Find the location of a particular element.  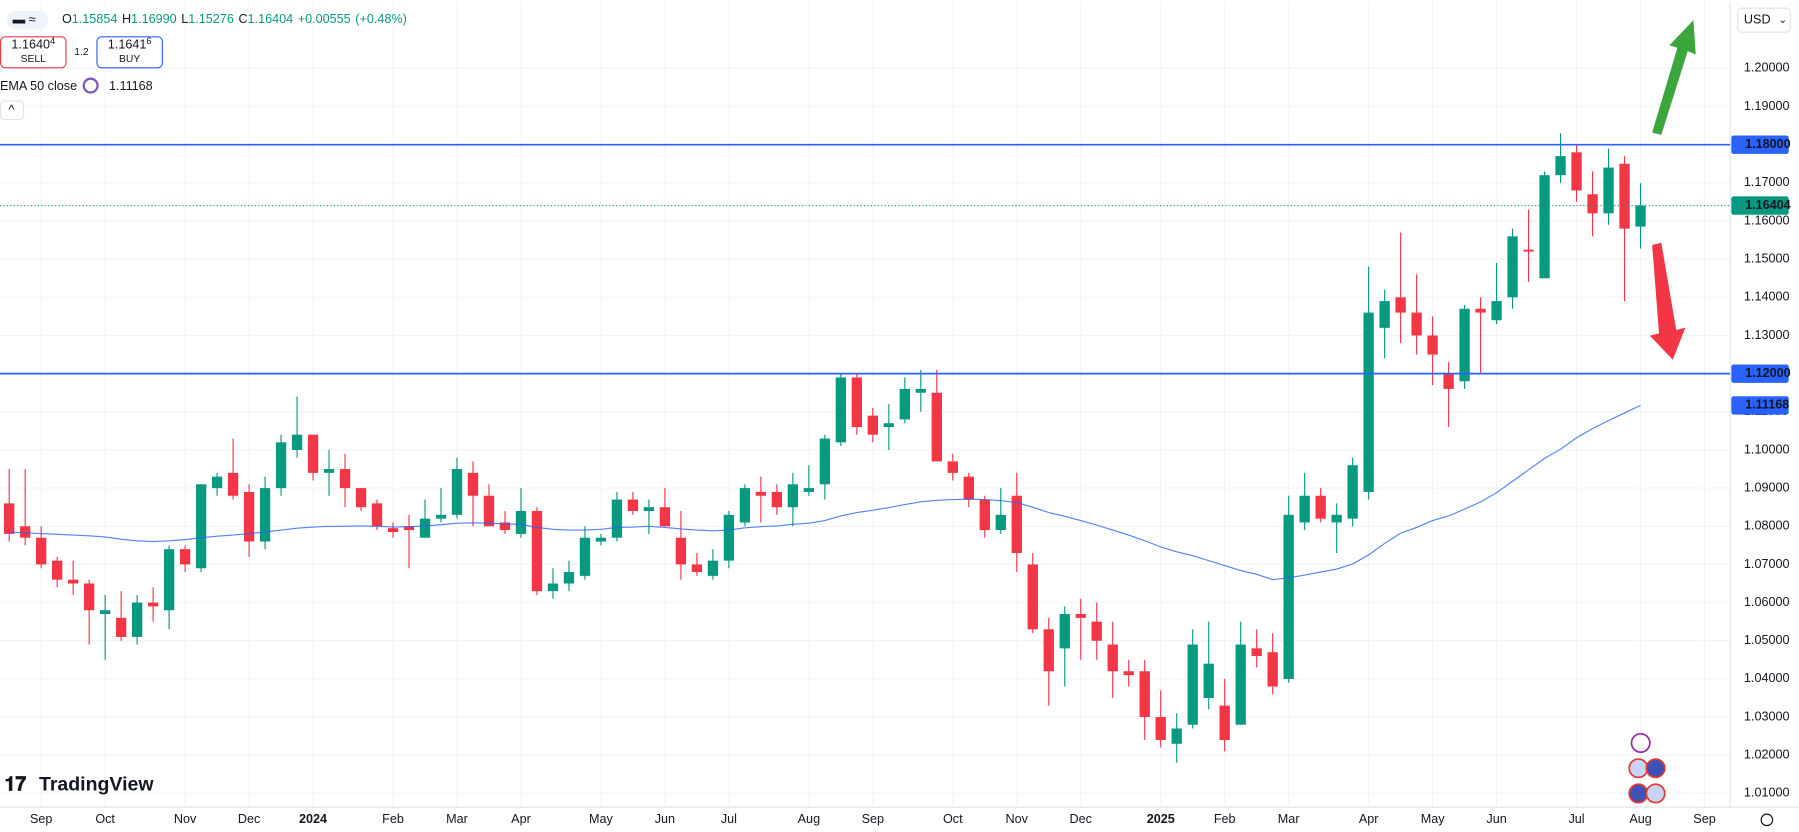

ema-icon is located at coordinates (90, 85).